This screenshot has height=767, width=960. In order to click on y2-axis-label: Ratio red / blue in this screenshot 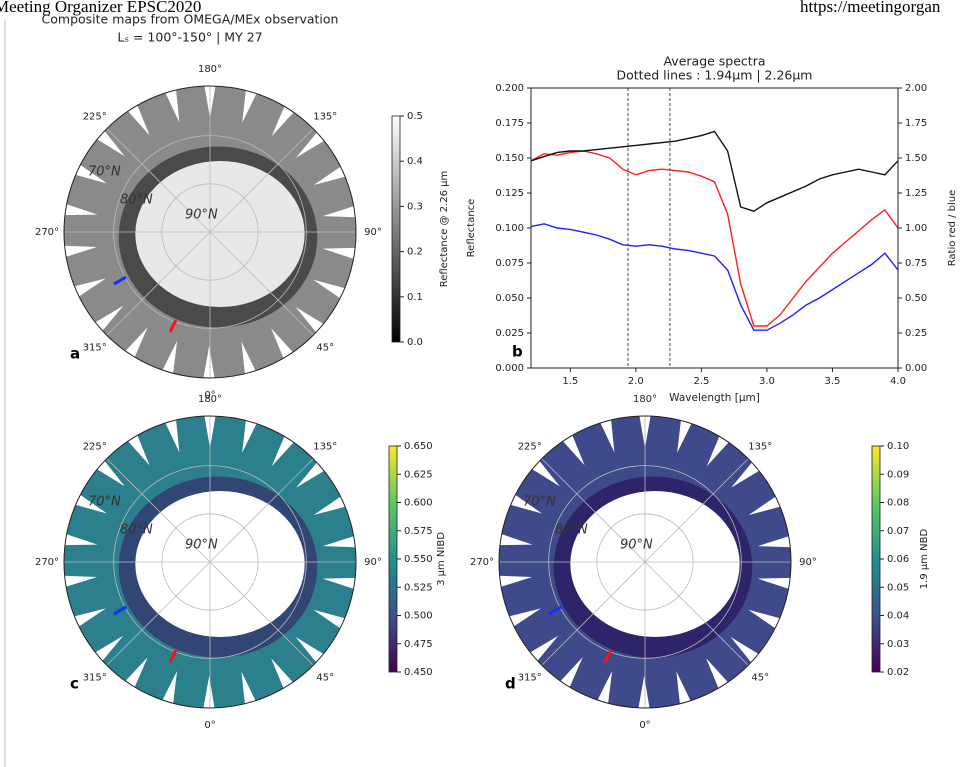, I will do `click(952, 228)`.